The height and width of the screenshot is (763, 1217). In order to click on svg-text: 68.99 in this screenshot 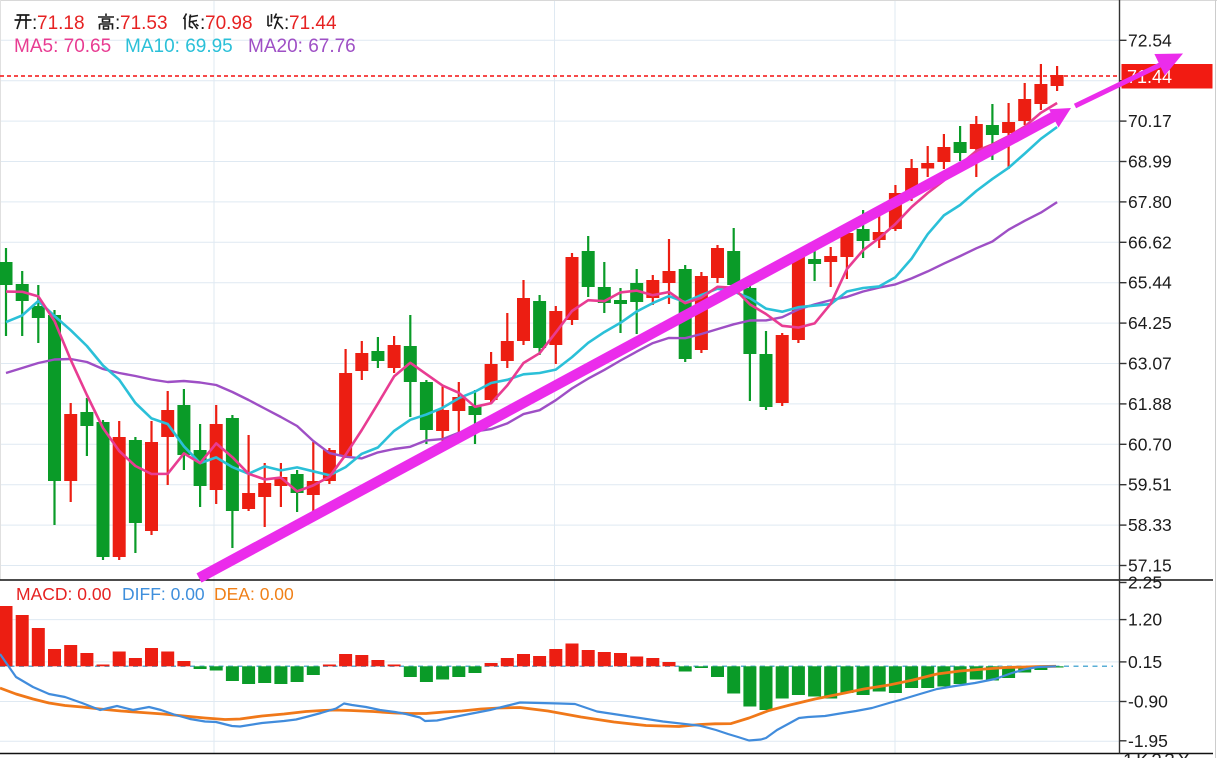, I will do `click(1150, 162)`.